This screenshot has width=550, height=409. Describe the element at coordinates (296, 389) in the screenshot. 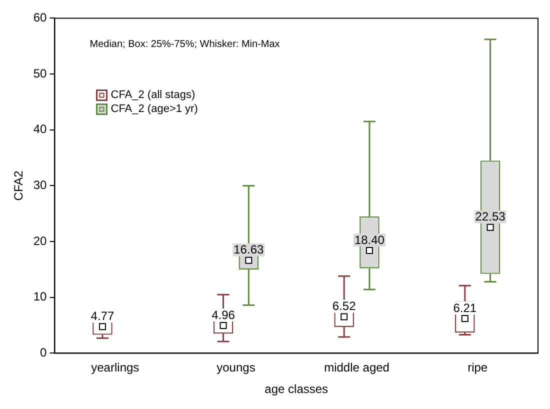

I see `x-axis-title: age classes` at that location.